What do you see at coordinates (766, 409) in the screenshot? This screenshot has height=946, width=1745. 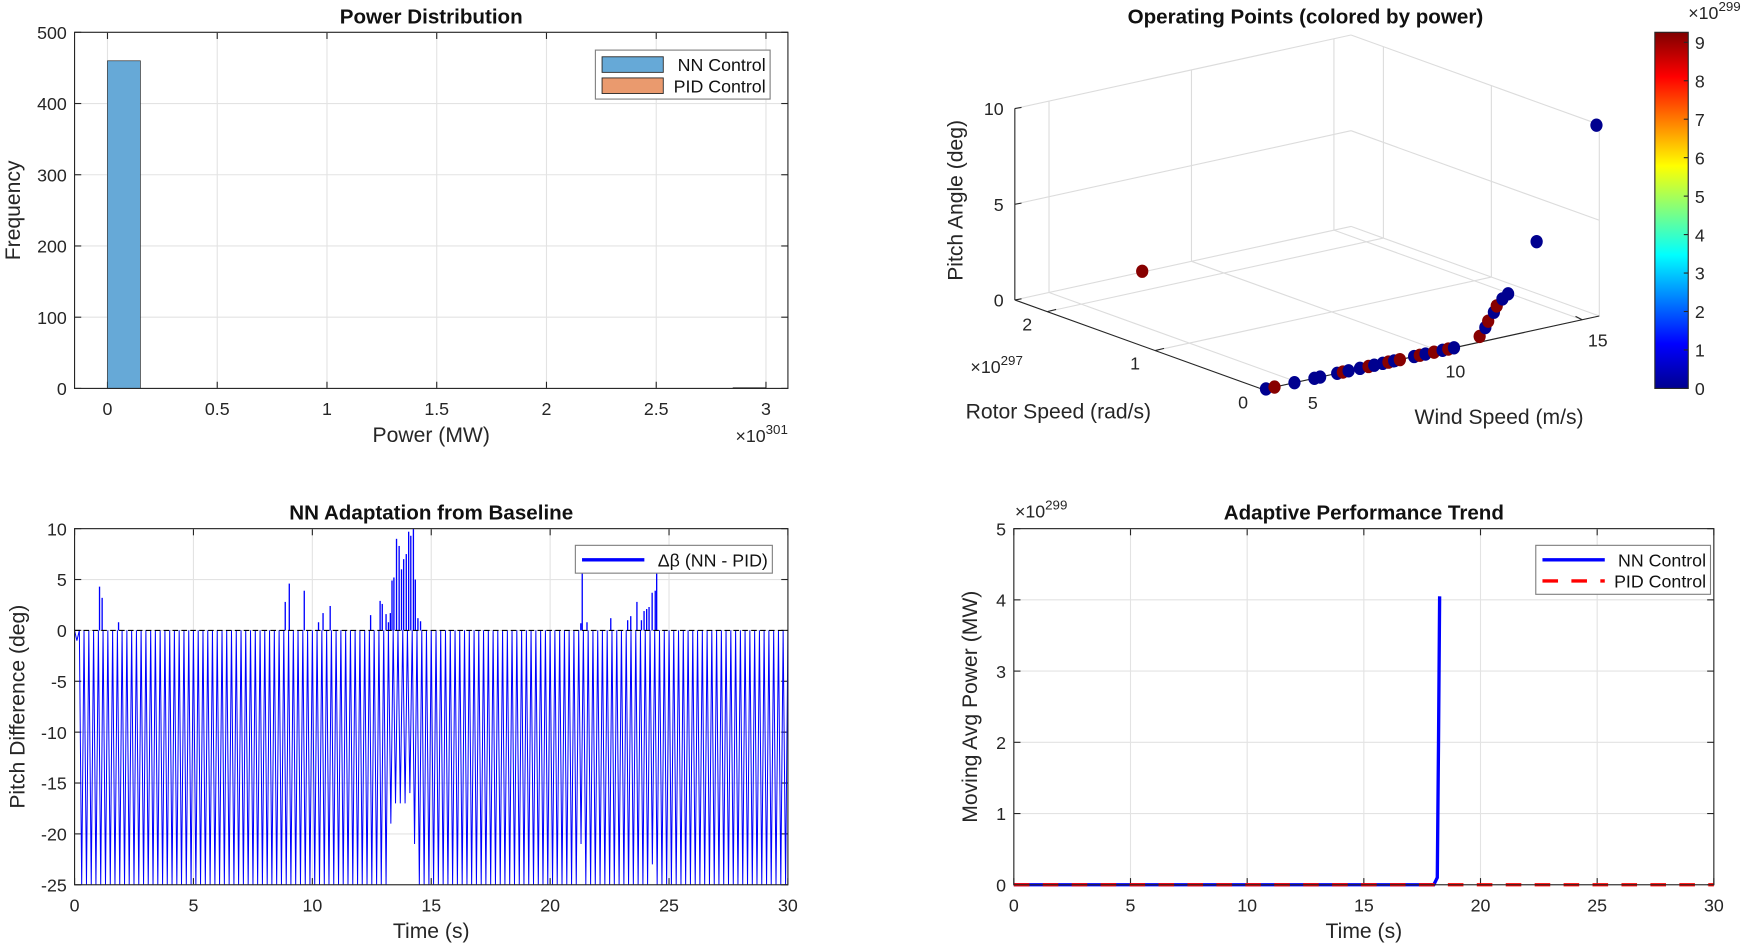 I see `x-tick-label: 3` at bounding box center [766, 409].